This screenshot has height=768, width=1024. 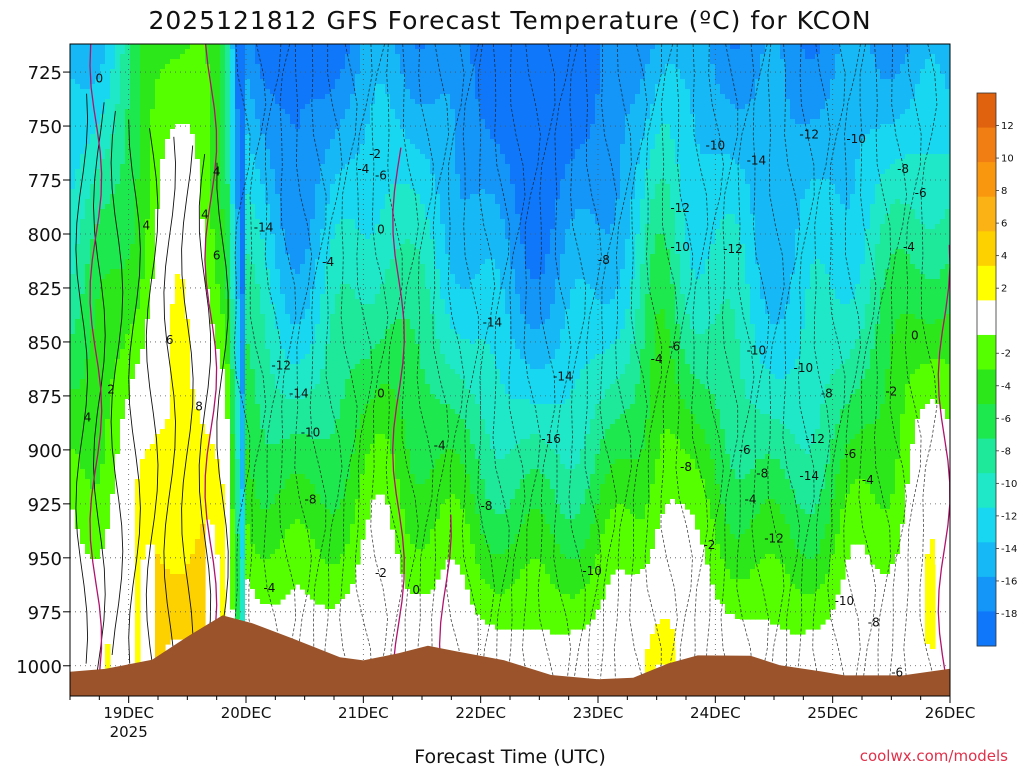 I want to click on y-tick-label: 750, so click(x=45, y=127).